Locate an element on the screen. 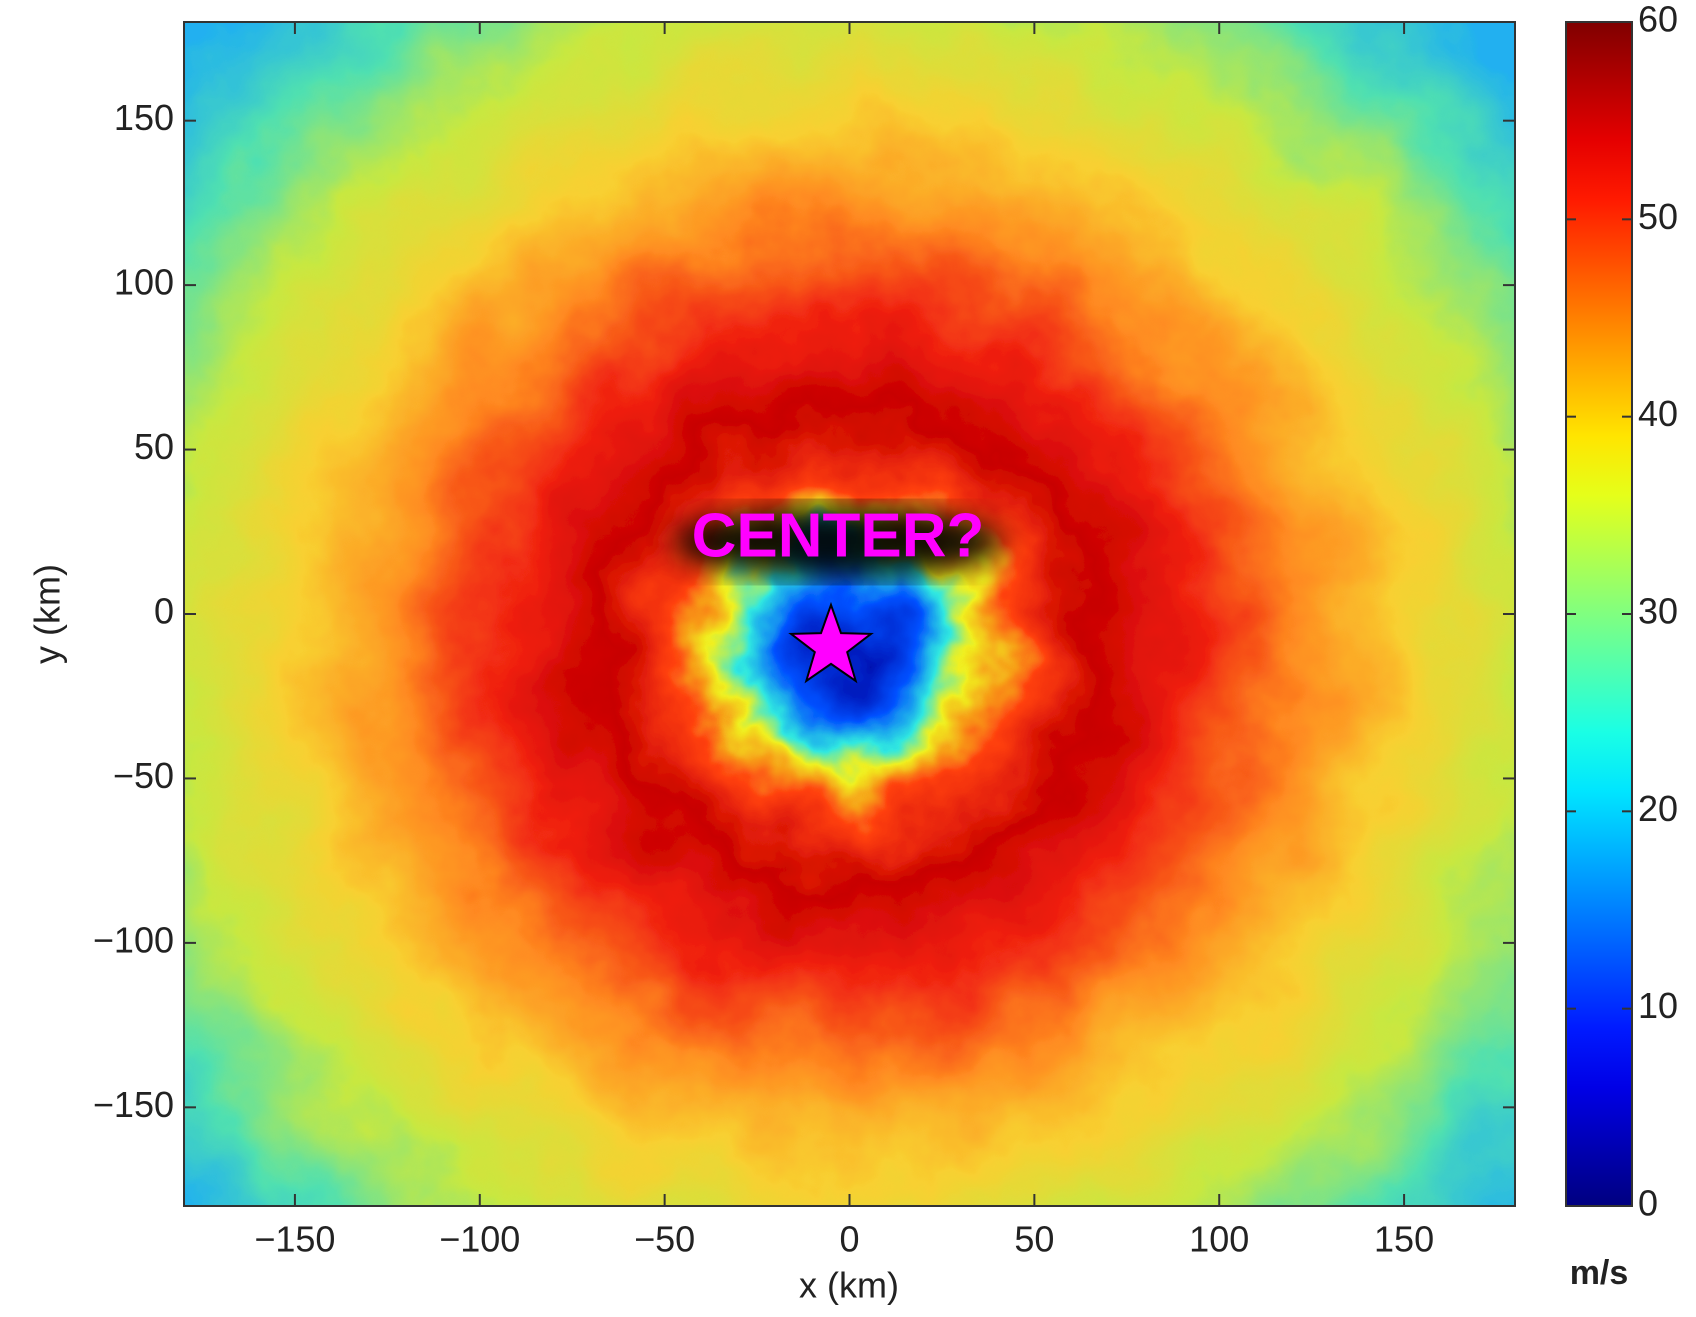  x-tick-label: −50 is located at coordinates (664, 1239).